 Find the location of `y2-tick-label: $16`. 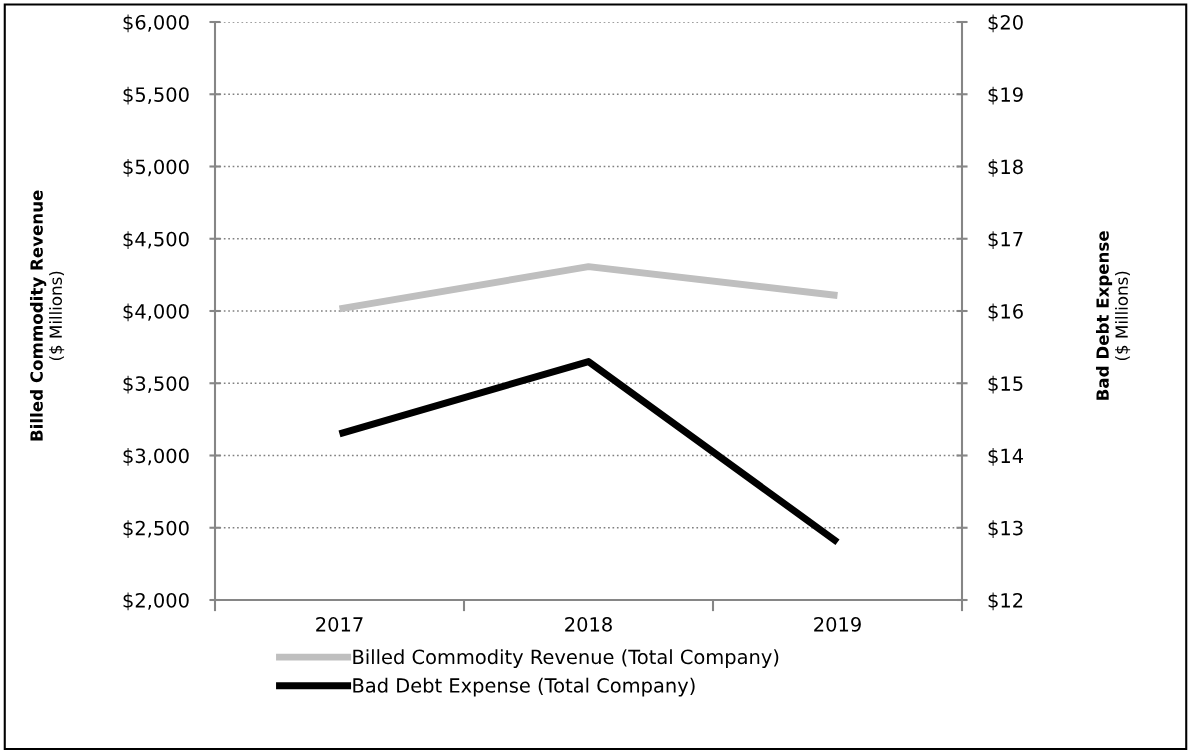

y2-tick-label: $16 is located at coordinates (1005, 312).